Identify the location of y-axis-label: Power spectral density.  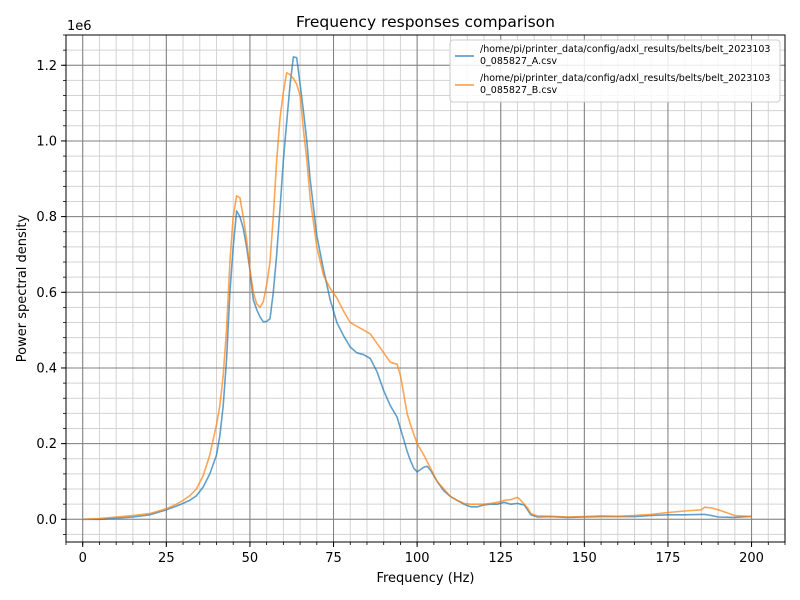
(22, 288).